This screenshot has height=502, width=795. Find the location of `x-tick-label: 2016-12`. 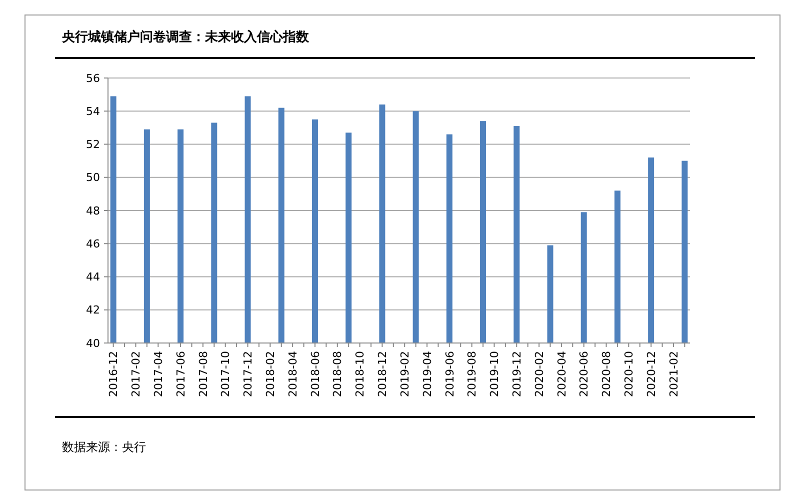

x-tick-label: 2016-12 is located at coordinates (113, 374).